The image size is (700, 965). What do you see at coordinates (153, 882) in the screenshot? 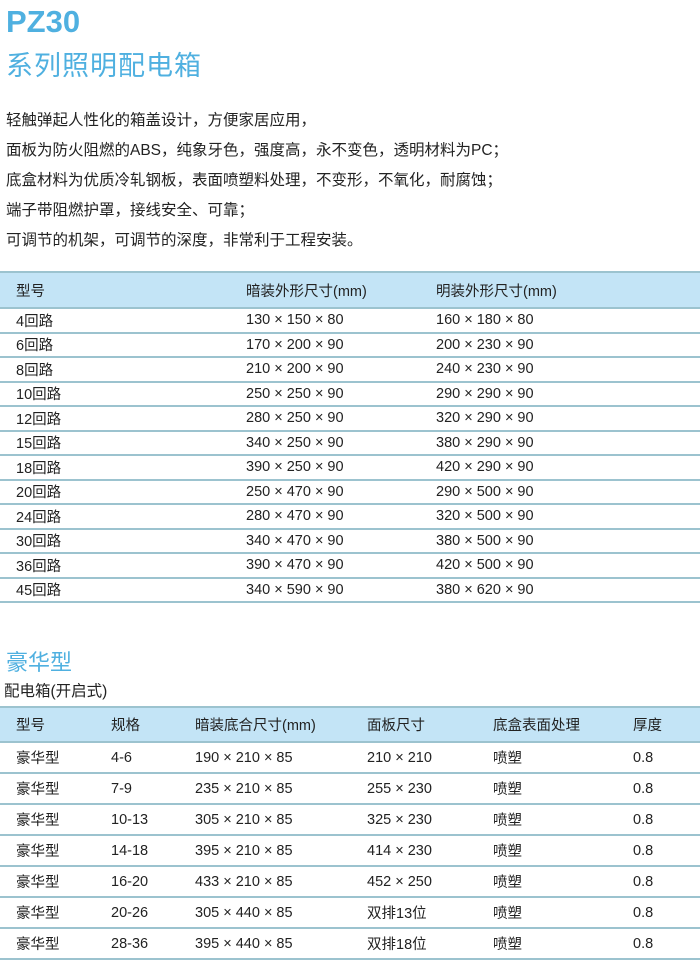
I see `table-cell: 16-20` at bounding box center [153, 882].